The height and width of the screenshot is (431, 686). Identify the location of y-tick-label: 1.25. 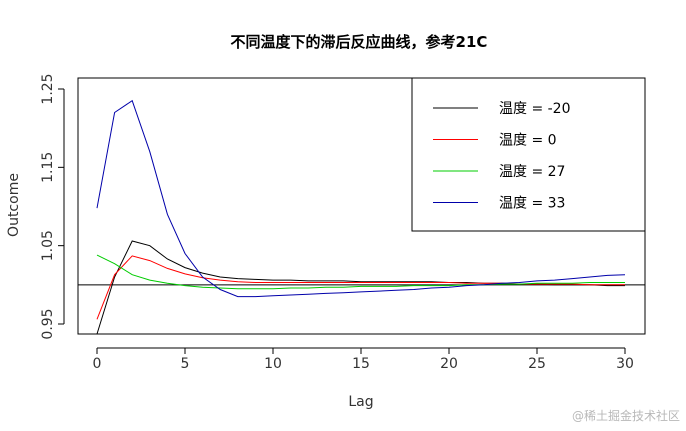
(48, 88).